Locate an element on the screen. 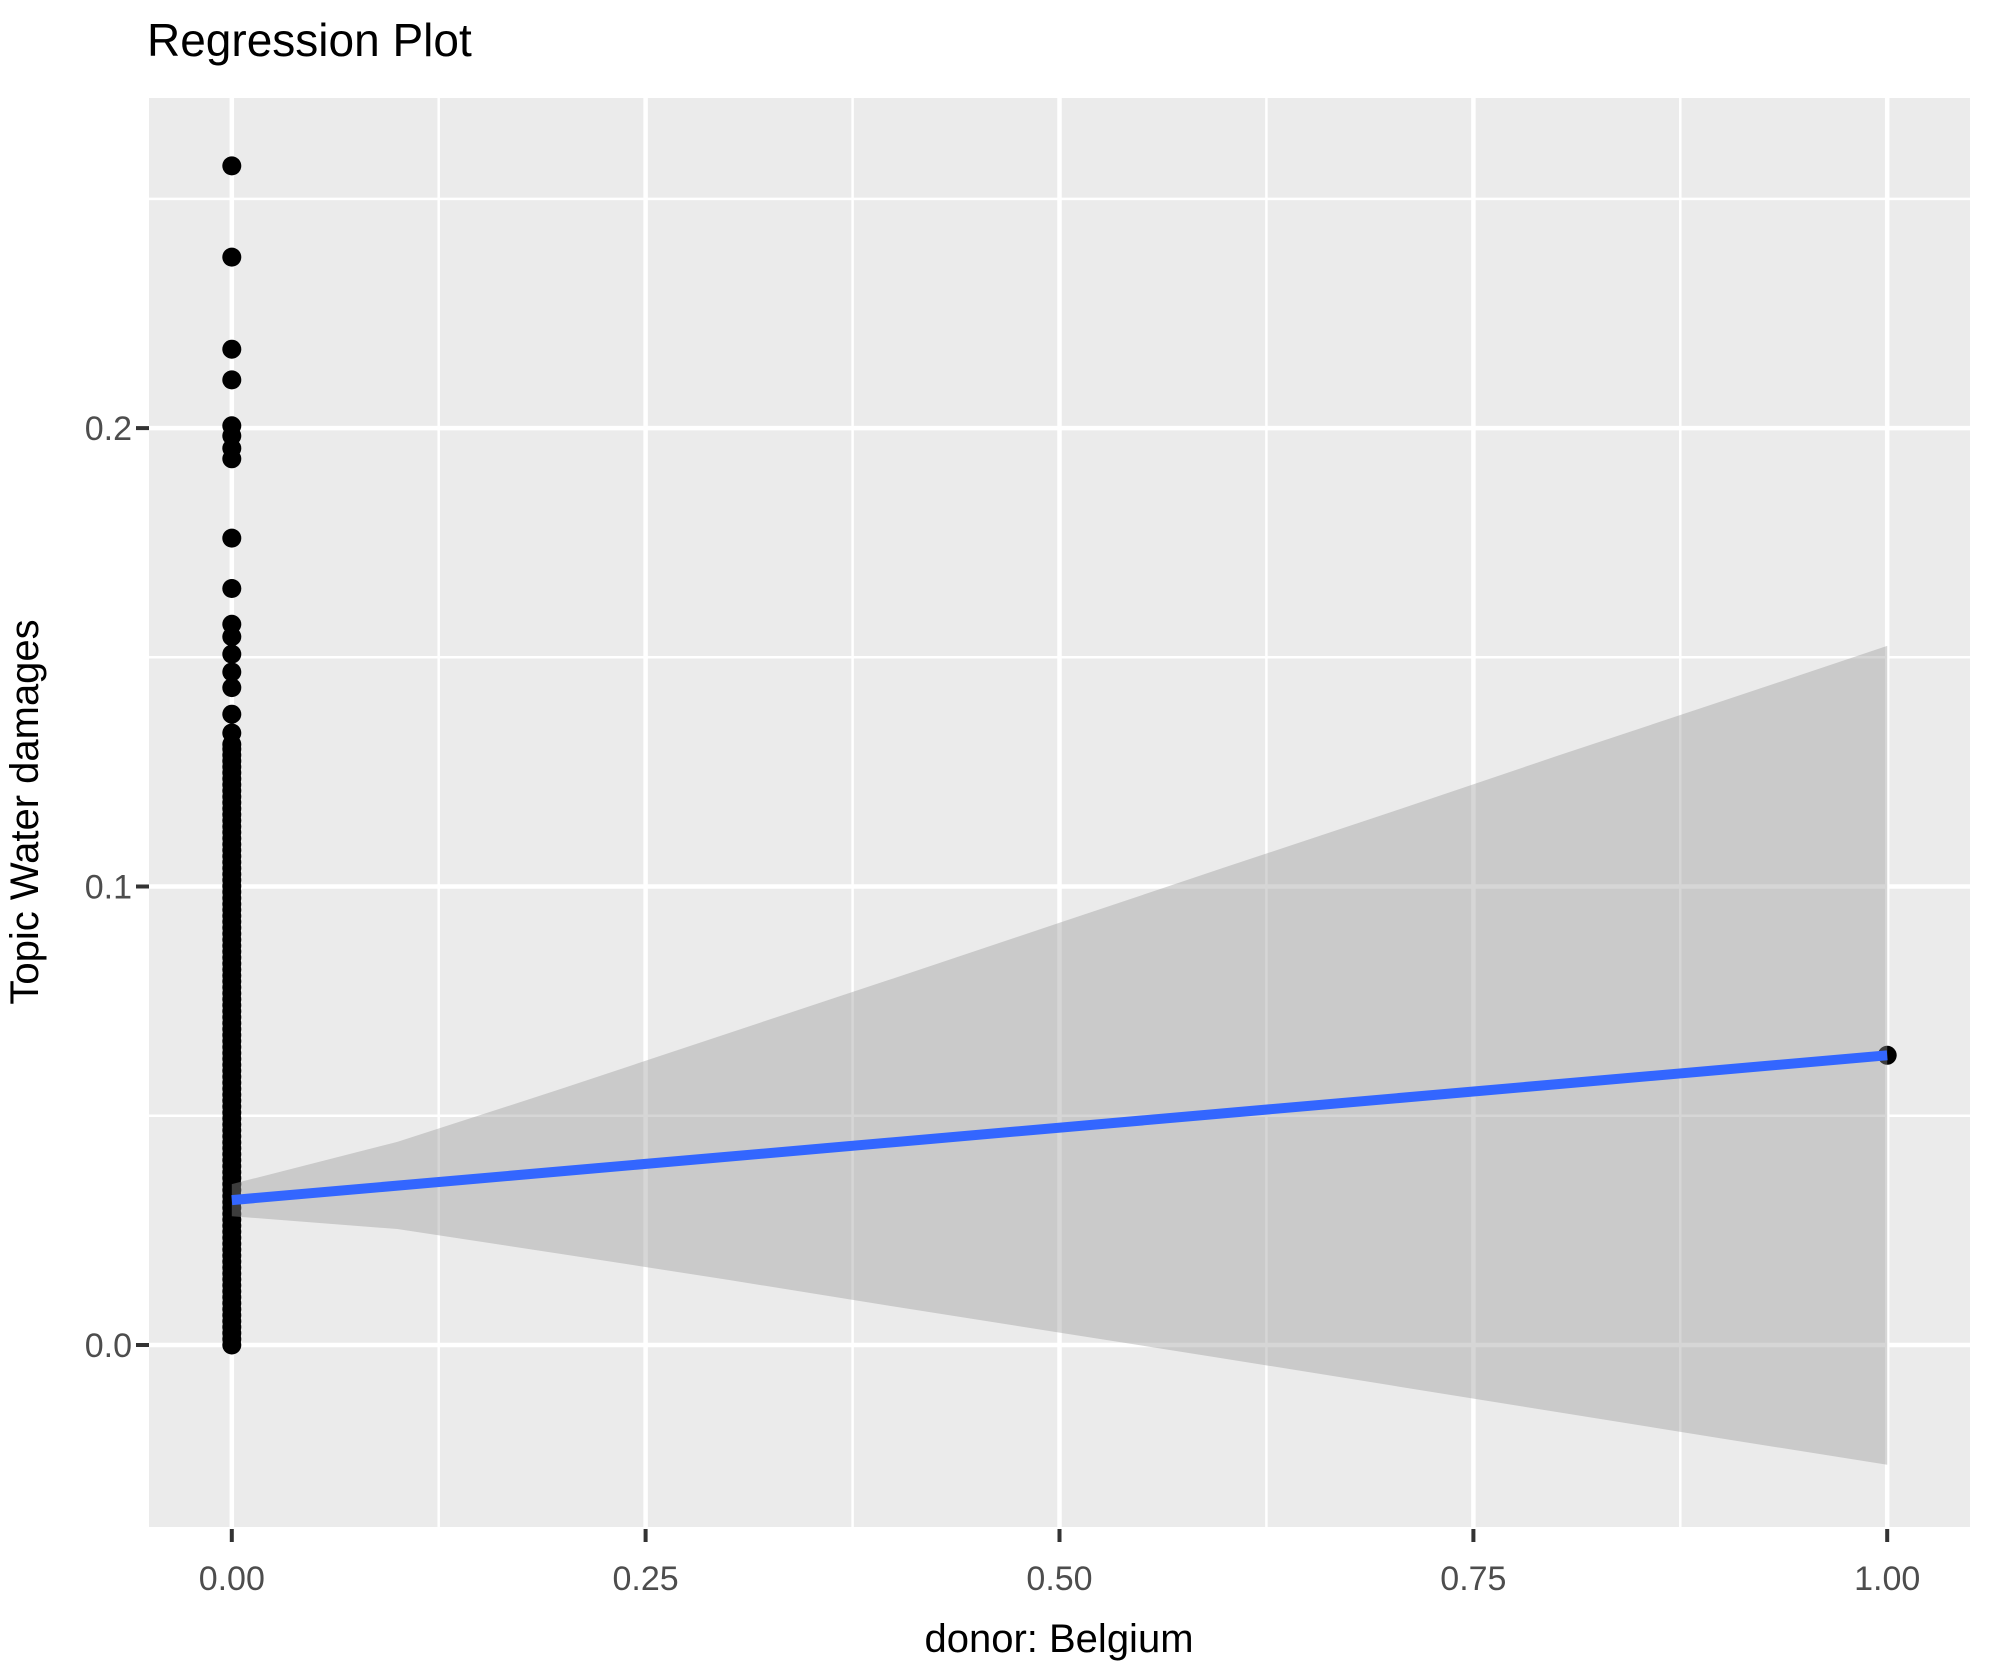  y-tick-label: 0.2 is located at coordinates (108, 429).